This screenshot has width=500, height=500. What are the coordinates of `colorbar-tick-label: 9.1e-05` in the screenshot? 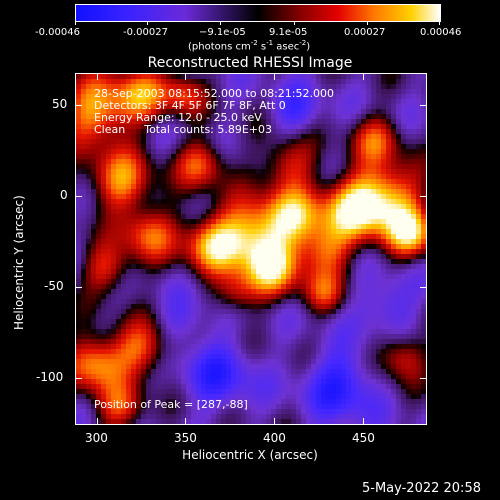 It's located at (288, 32).